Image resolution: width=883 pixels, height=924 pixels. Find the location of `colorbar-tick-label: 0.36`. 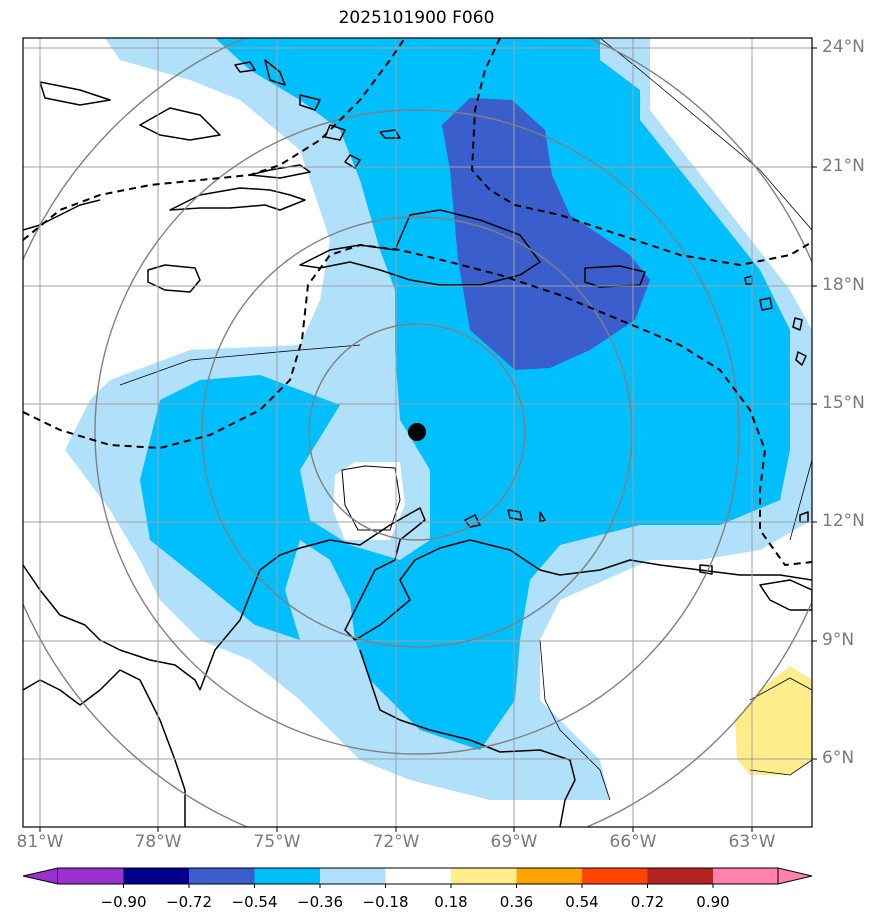

colorbar-tick-label: 0.36 is located at coordinates (516, 902).